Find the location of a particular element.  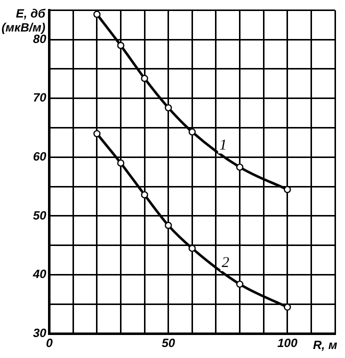

y-tick-label: 40 is located at coordinates (39, 274).